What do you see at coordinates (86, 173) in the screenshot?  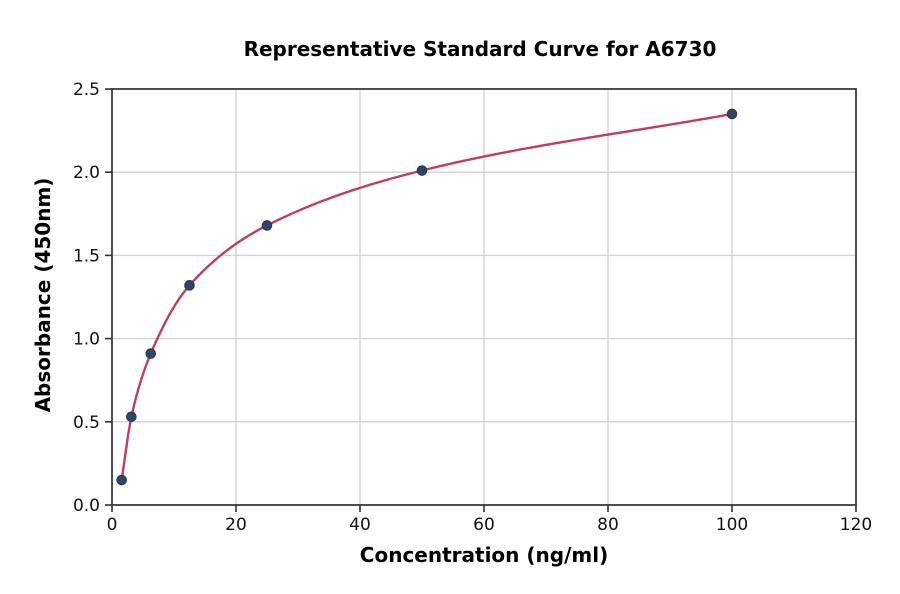 I see `y-tick-label: 2.0` at bounding box center [86, 173].